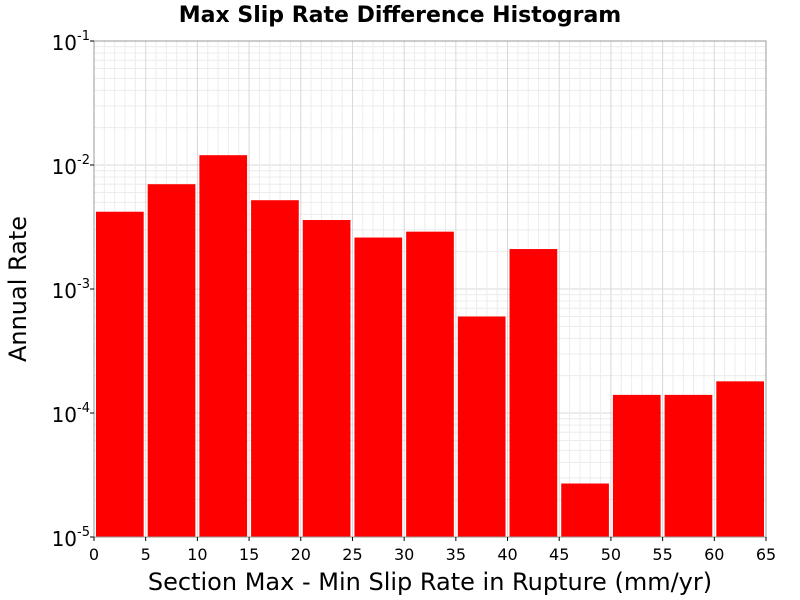 The width and height of the screenshot is (800, 600). Describe the element at coordinates (71, 166) in the screenshot. I see `y-tick-label: 10⁻²` at that location.